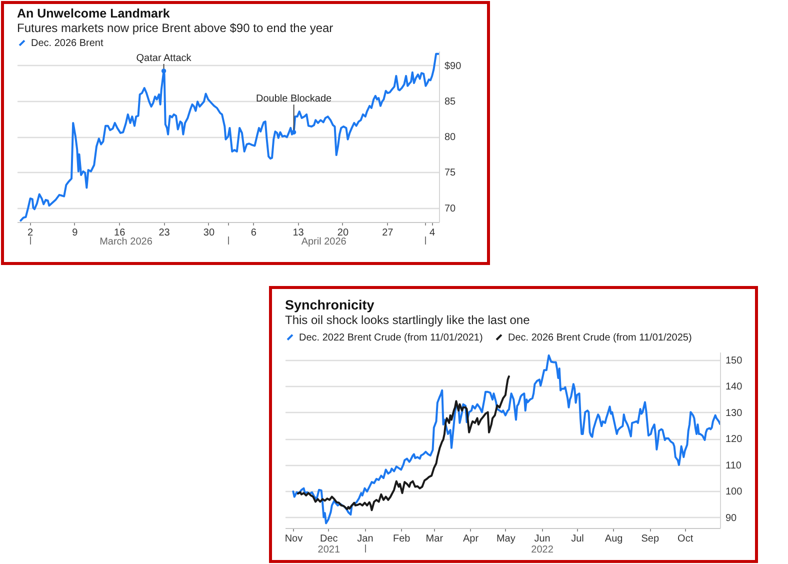  Describe the element at coordinates (164, 233) in the screenshot. I see `x-tick-label: 23` at that location.